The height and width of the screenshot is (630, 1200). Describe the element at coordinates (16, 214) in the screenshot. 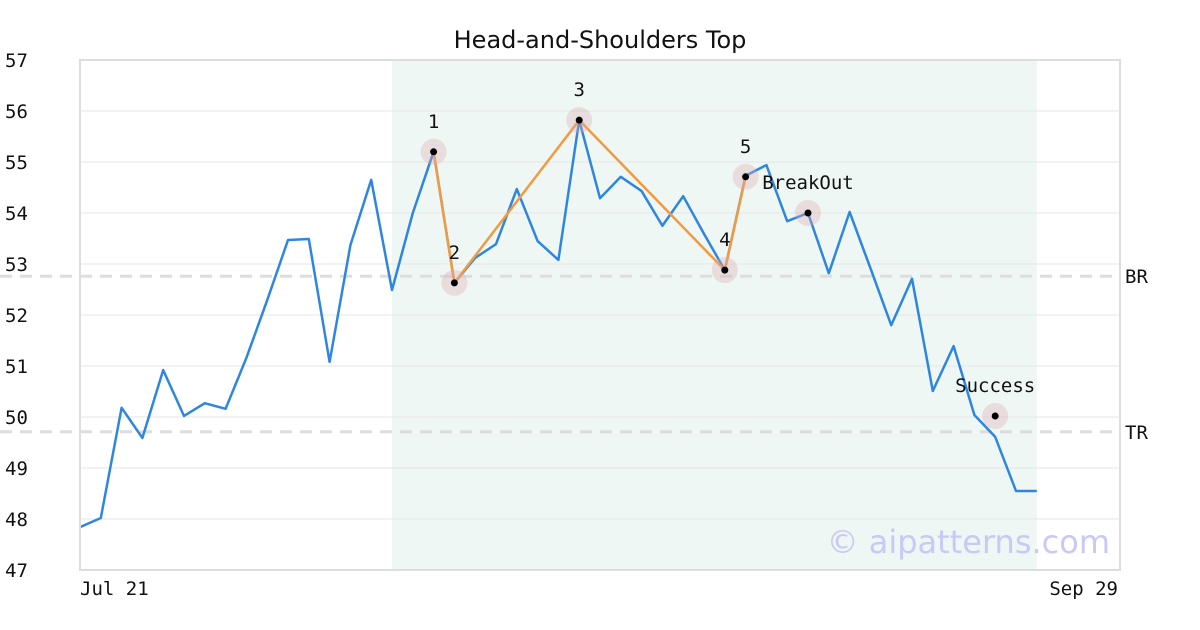

I see `y-tick-label: 54` at that location.